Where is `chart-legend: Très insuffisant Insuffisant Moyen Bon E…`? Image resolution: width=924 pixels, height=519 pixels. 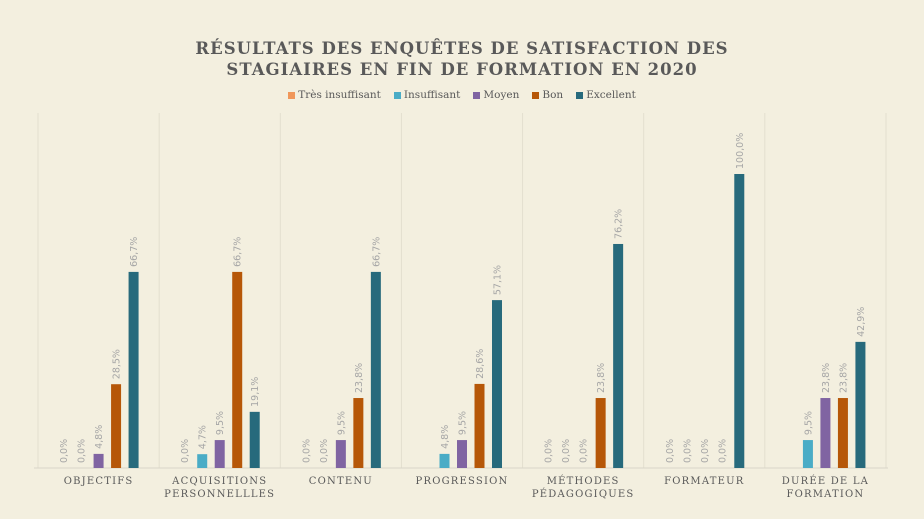
chart-legend: Très insuffisant Insuffisant Moyen Bon E… is located at coordinates (462, 95).